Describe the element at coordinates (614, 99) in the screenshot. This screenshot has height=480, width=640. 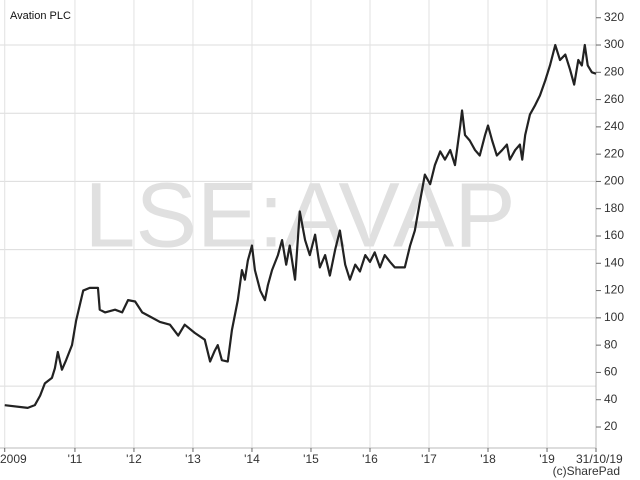
I see `y-tick-label: 260` at that location.